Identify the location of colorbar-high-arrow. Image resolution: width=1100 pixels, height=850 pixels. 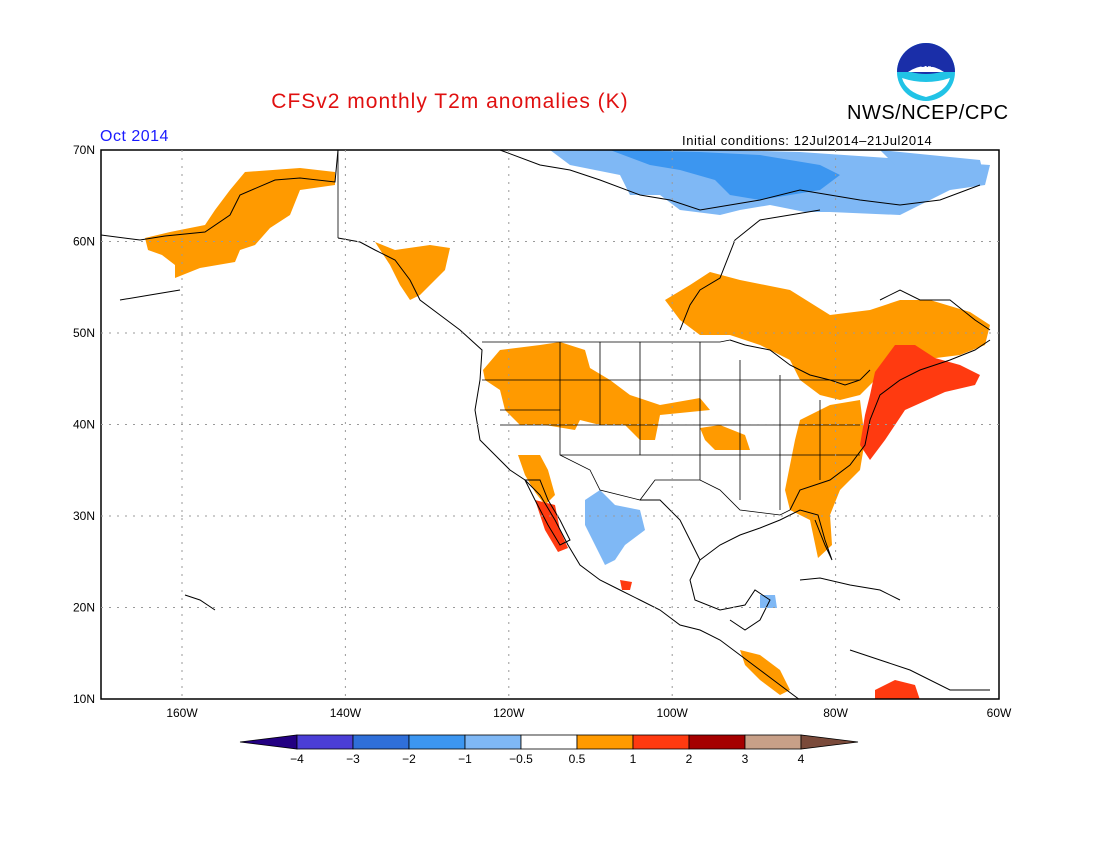
(829, 742).